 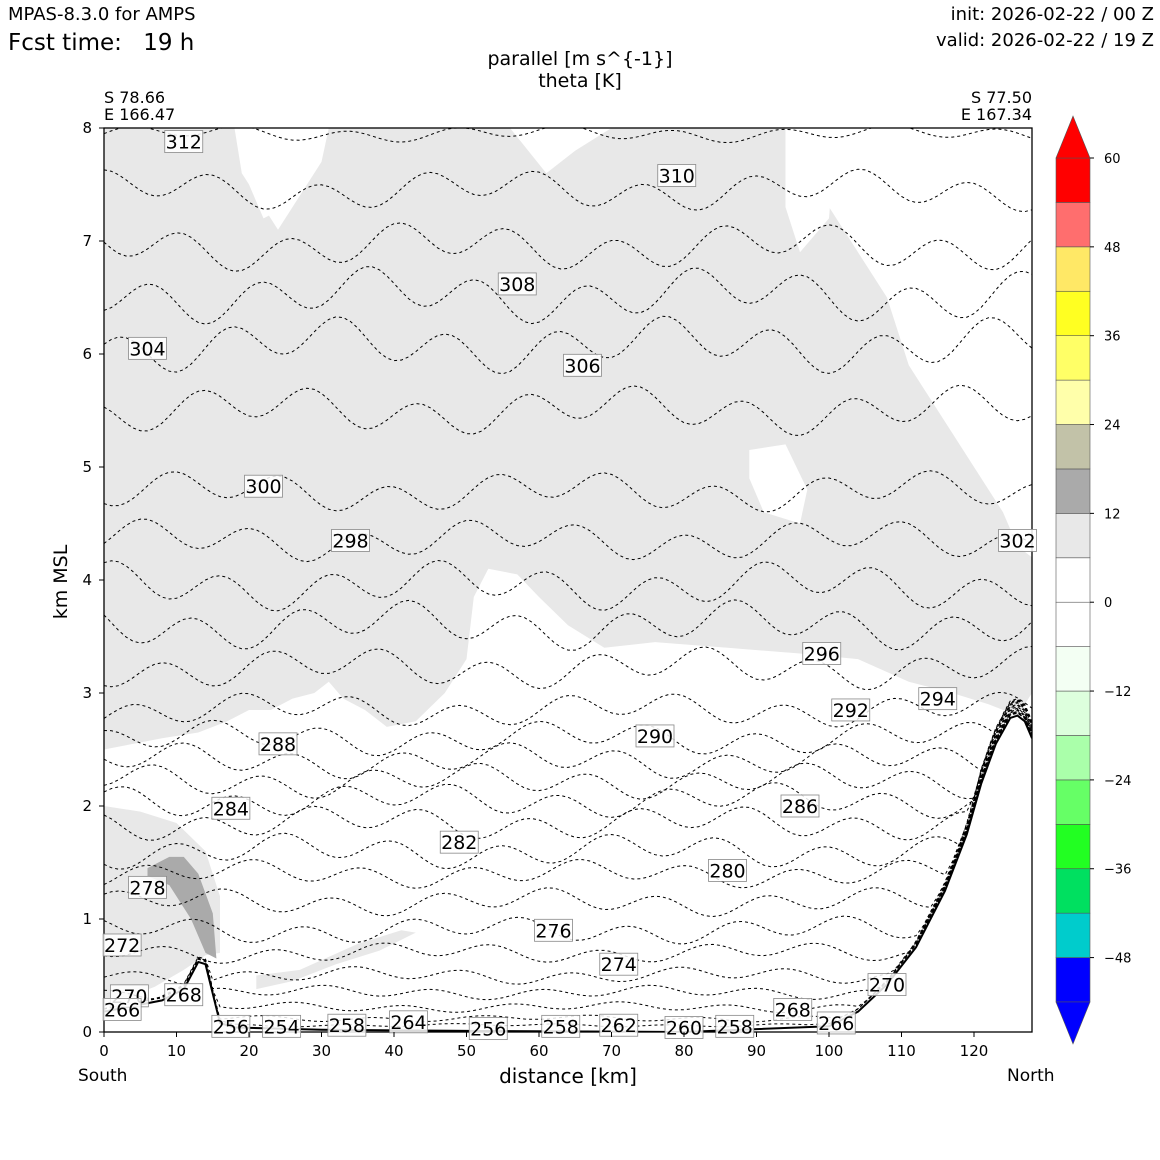 I want to click on theta-label-text: 308, so click(x=517, y=285).